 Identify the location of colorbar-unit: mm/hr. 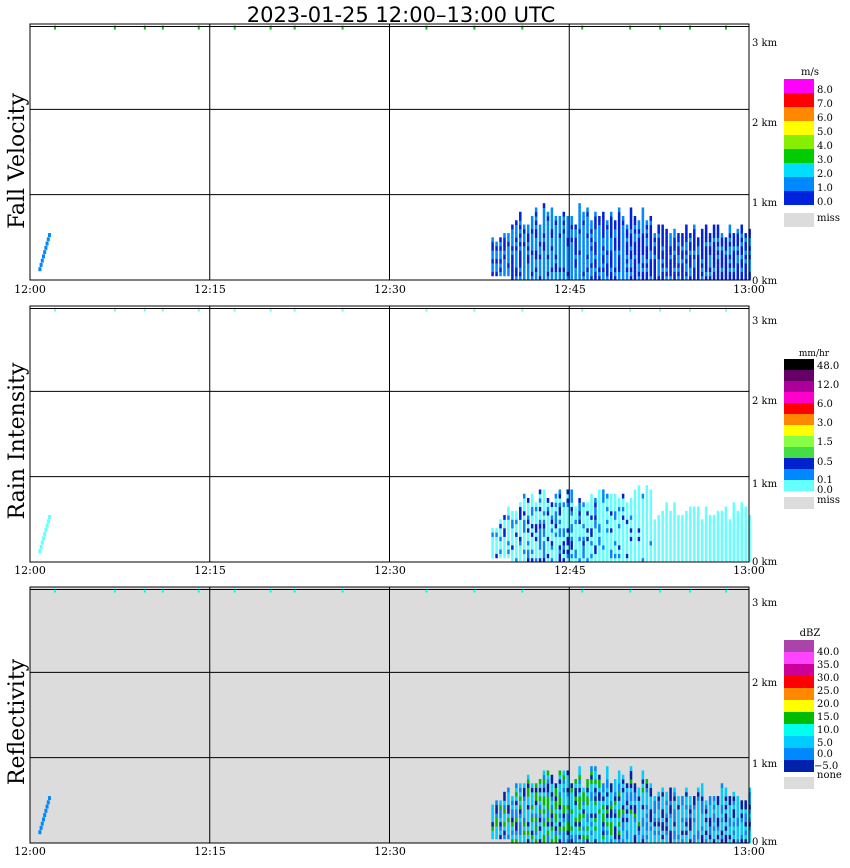
(814, 354).